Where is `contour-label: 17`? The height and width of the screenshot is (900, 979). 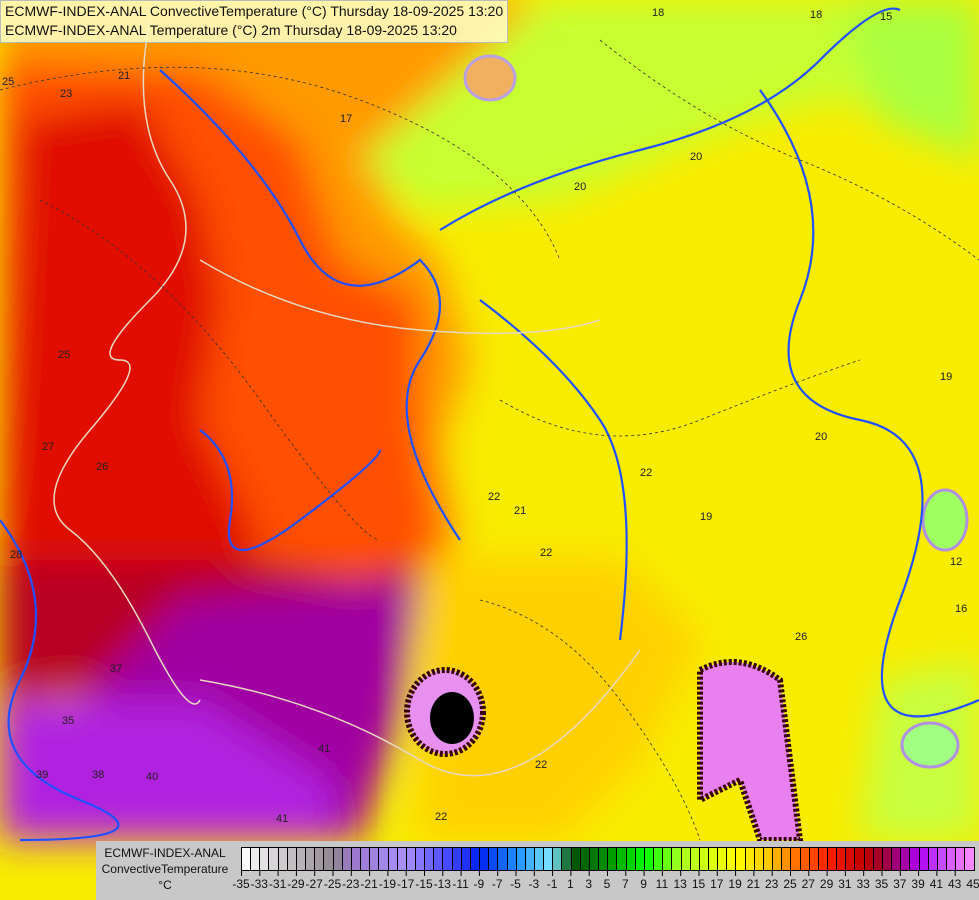
contour-label: 17 is located at coordinates (346, 119).